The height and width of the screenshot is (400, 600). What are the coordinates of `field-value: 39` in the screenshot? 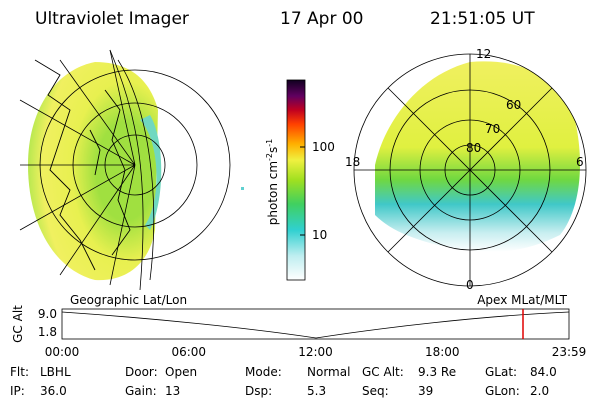 It's located at (425, 391).